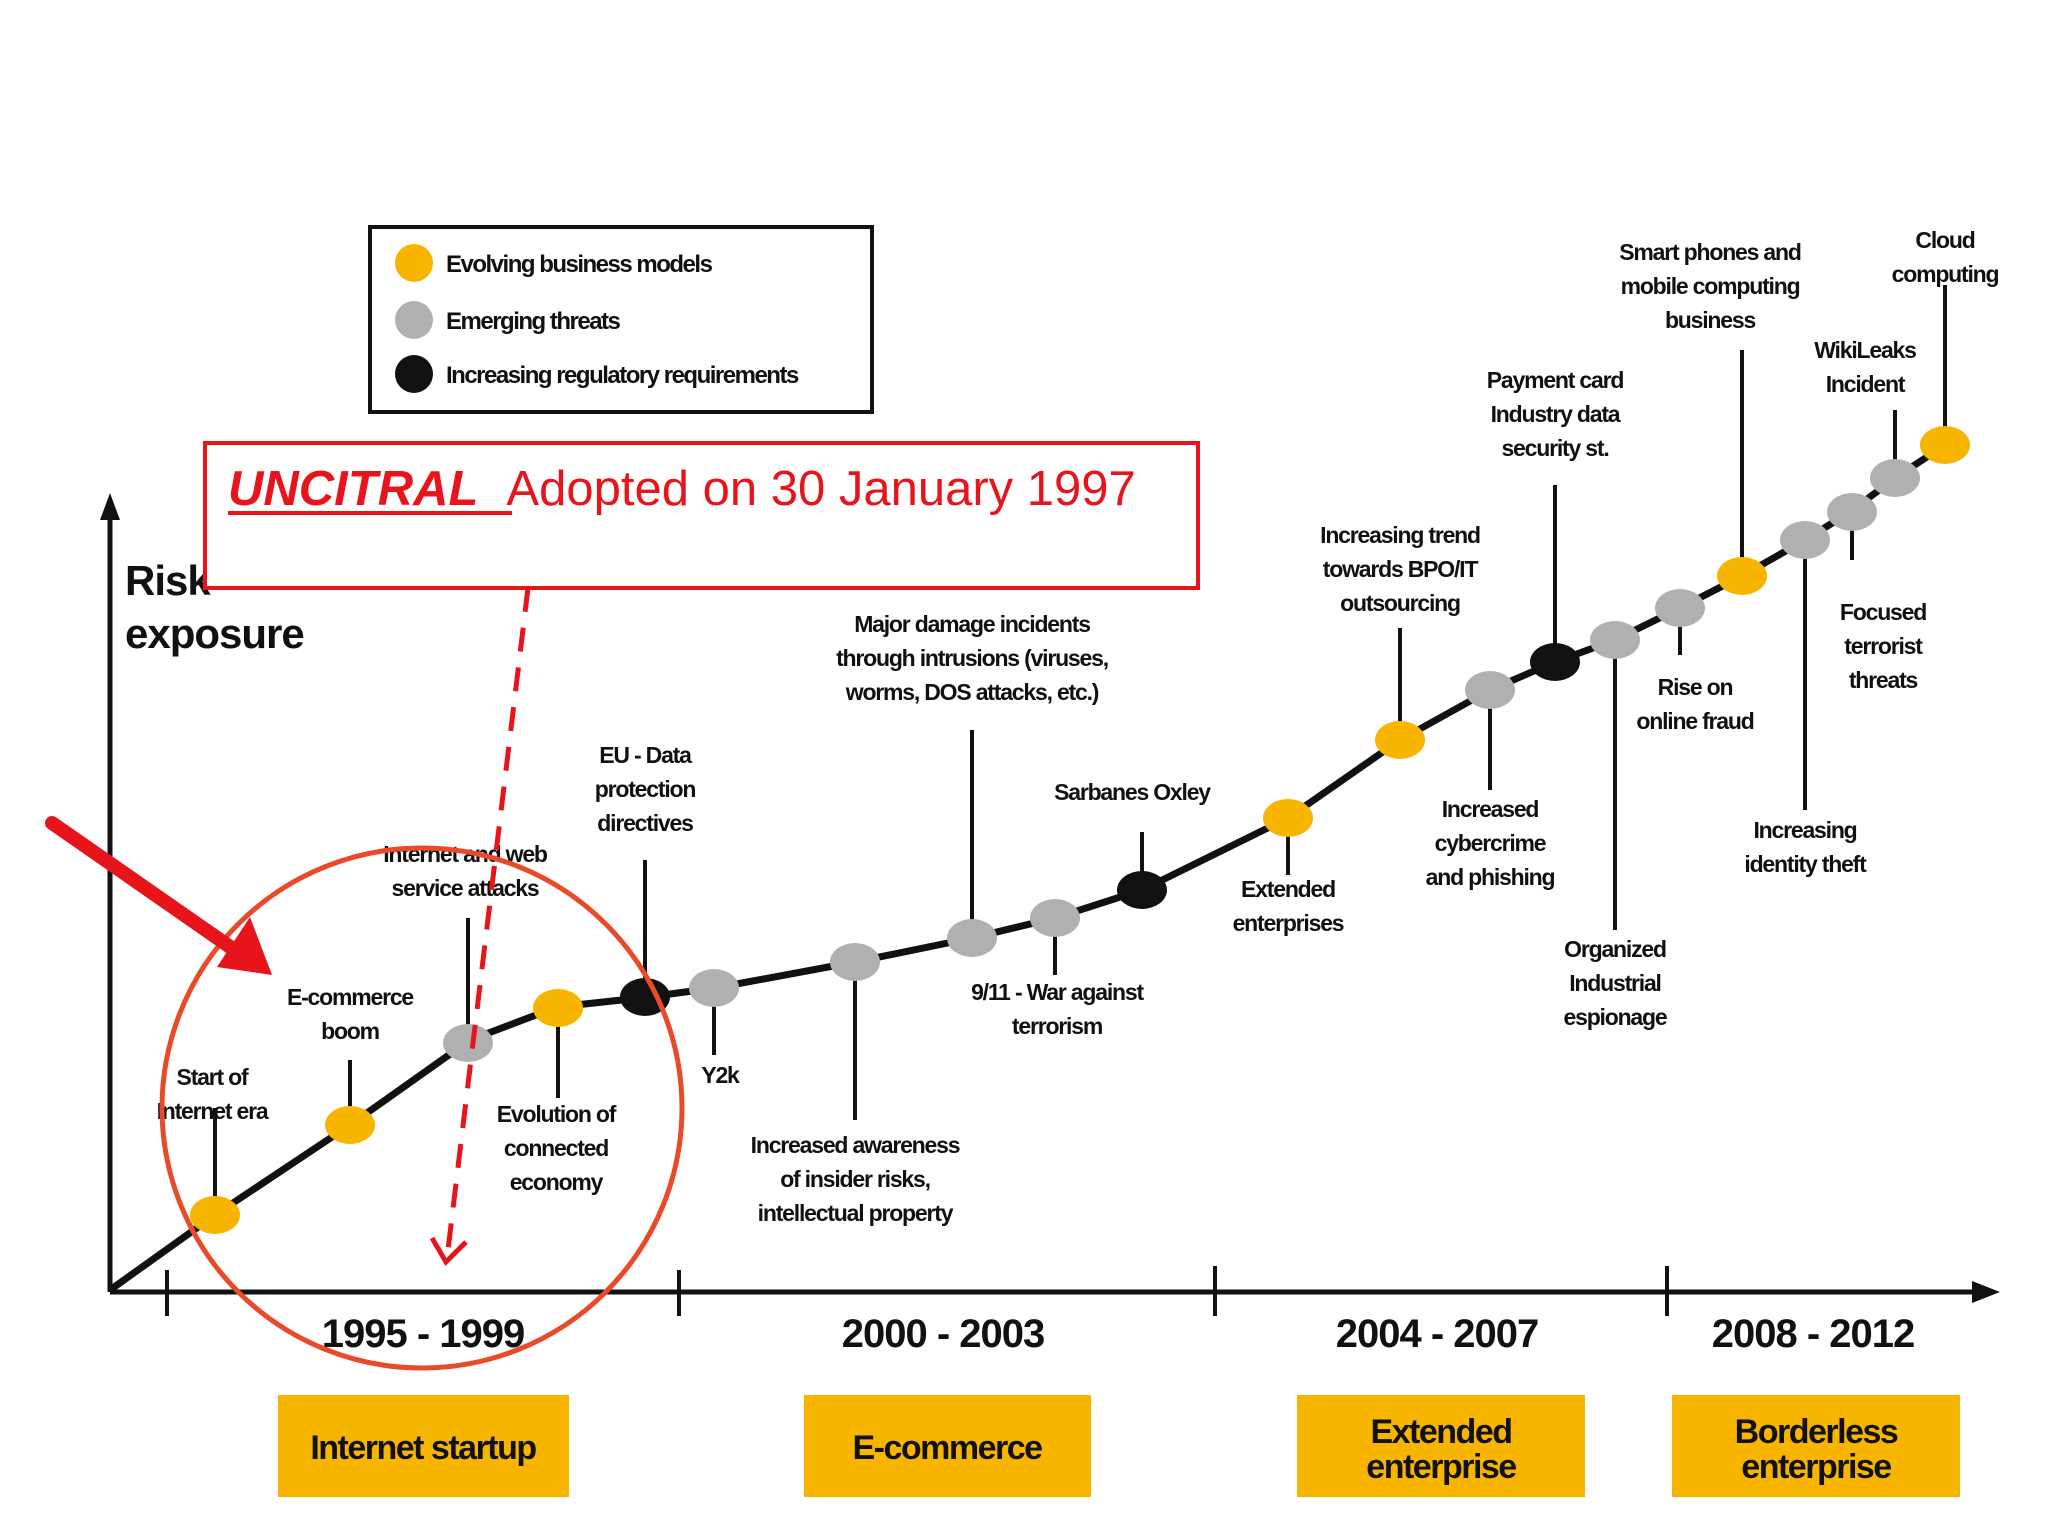 Image resolution: width=2048 pixels, height=1536 pixels. What do you see at coordinates (1866, 384) in the screenshot?
I see `event-label-wikileaks-incident: Incident` at bounding box center [1866, 384].